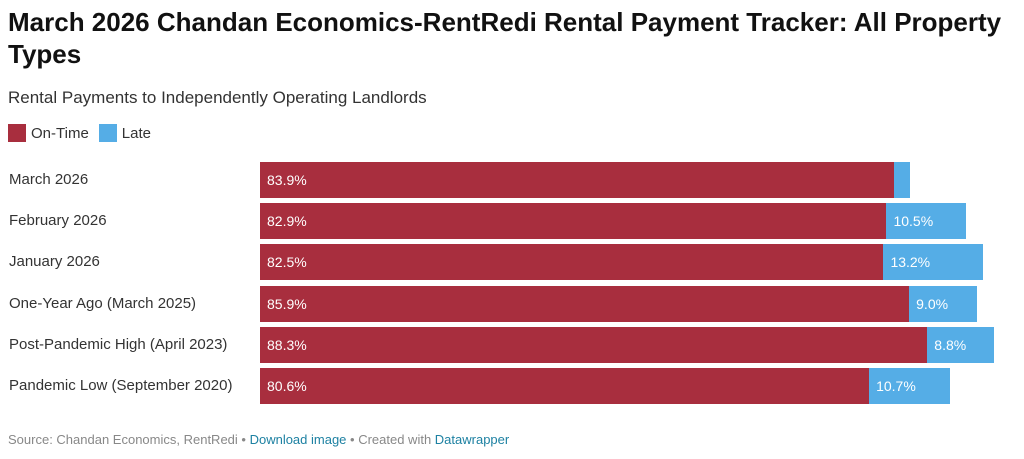  Describe the element at coordinates (58, 221) in the screenshot. I see `category-label: February 2026` at that location.